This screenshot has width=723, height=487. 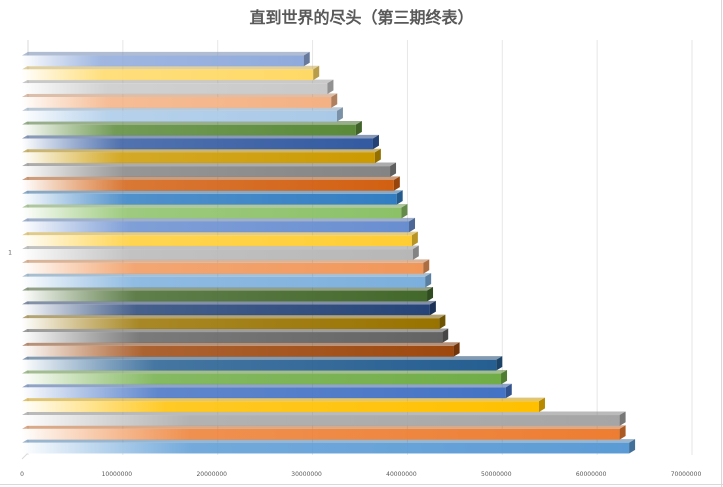 What do you see at coordinates (496, 474) in the screenshot?
I see `x-tick-label: 50000000` at bounding box center [496, 474].